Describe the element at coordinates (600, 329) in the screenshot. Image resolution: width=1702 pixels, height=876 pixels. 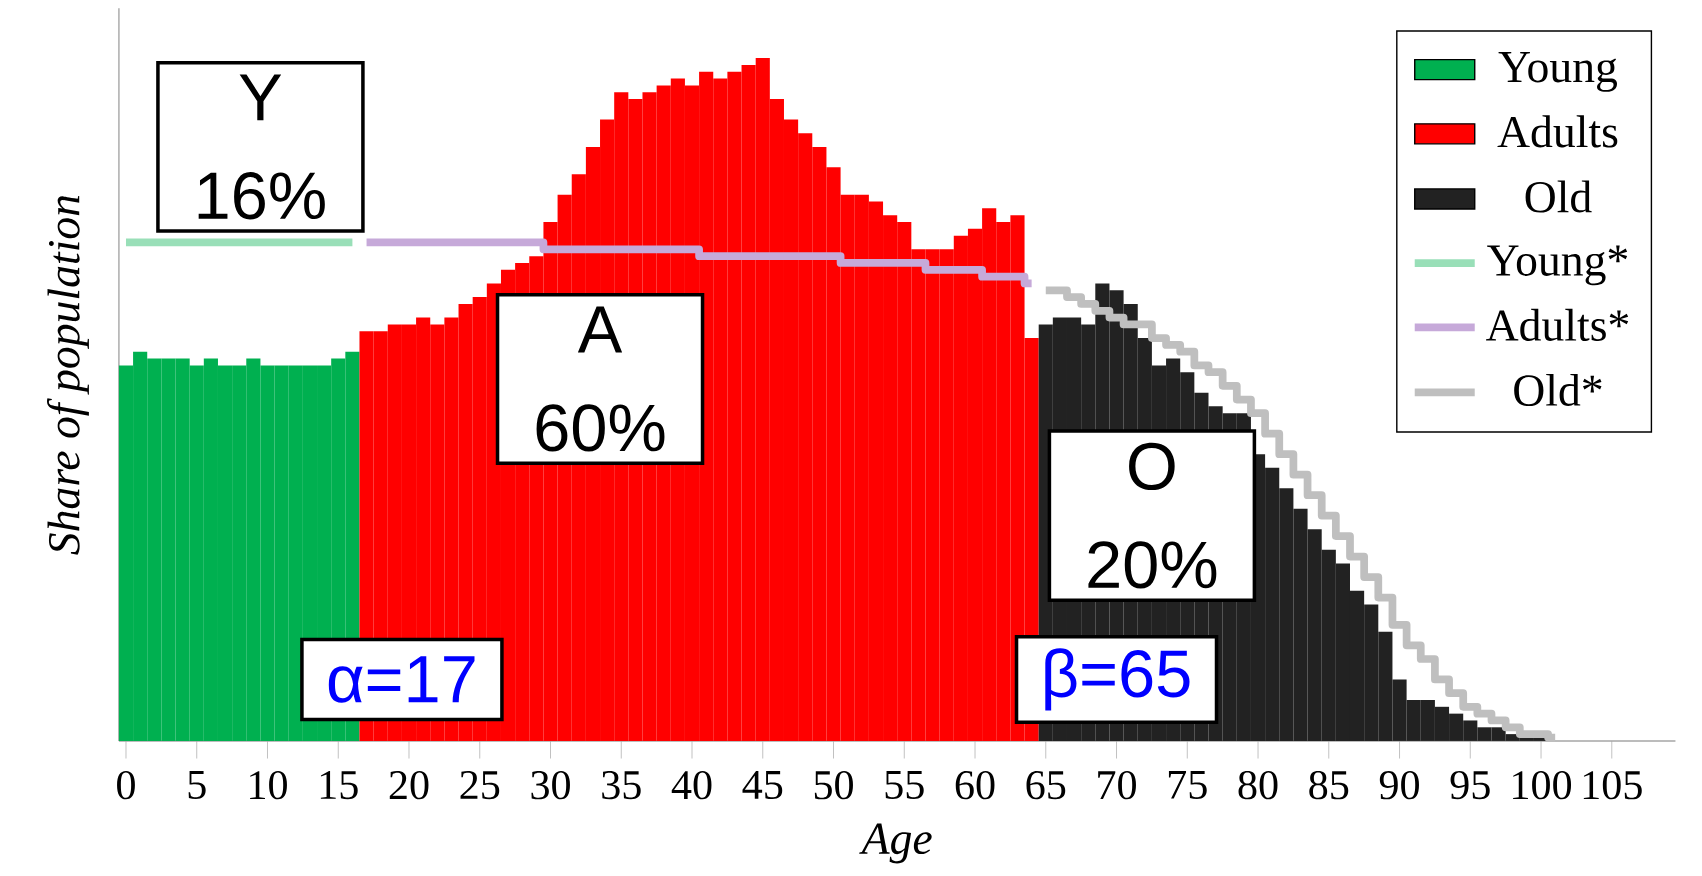
I see `annotation: A` at that location.